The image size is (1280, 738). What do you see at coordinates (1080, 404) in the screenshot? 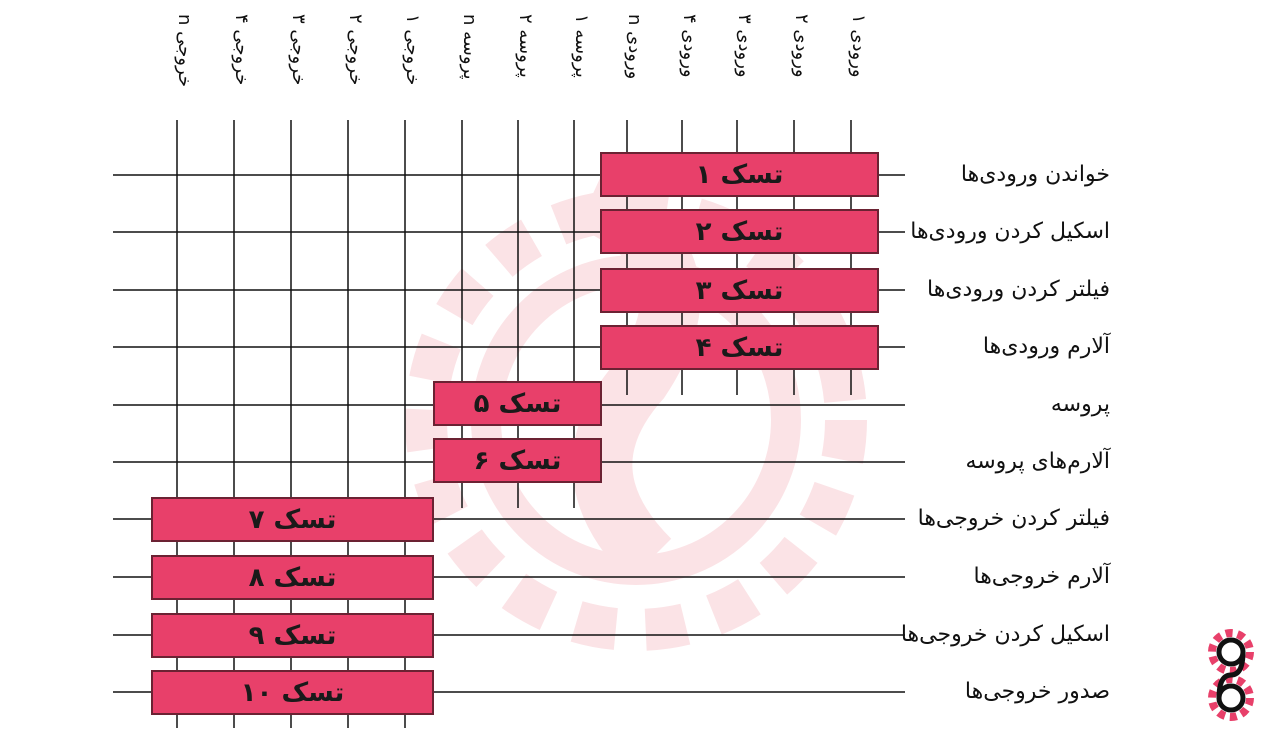
I see `row-label-process: پروسه` at bounding box center [1080, 404].